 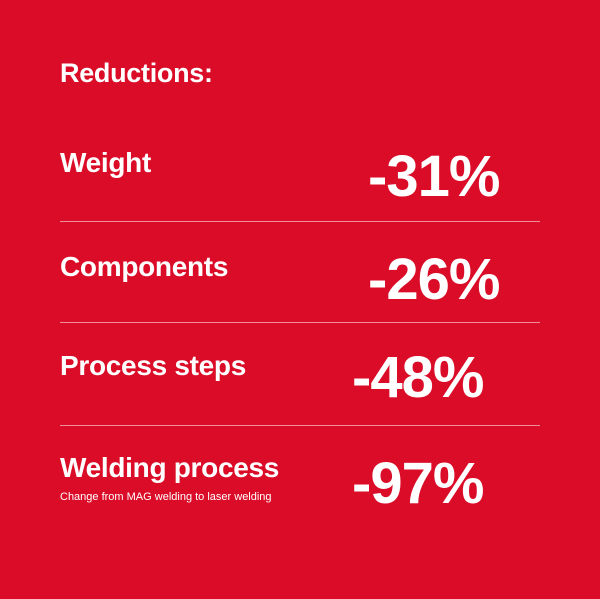 I want to click on row-value: -48%, so click(x=418, y=377).